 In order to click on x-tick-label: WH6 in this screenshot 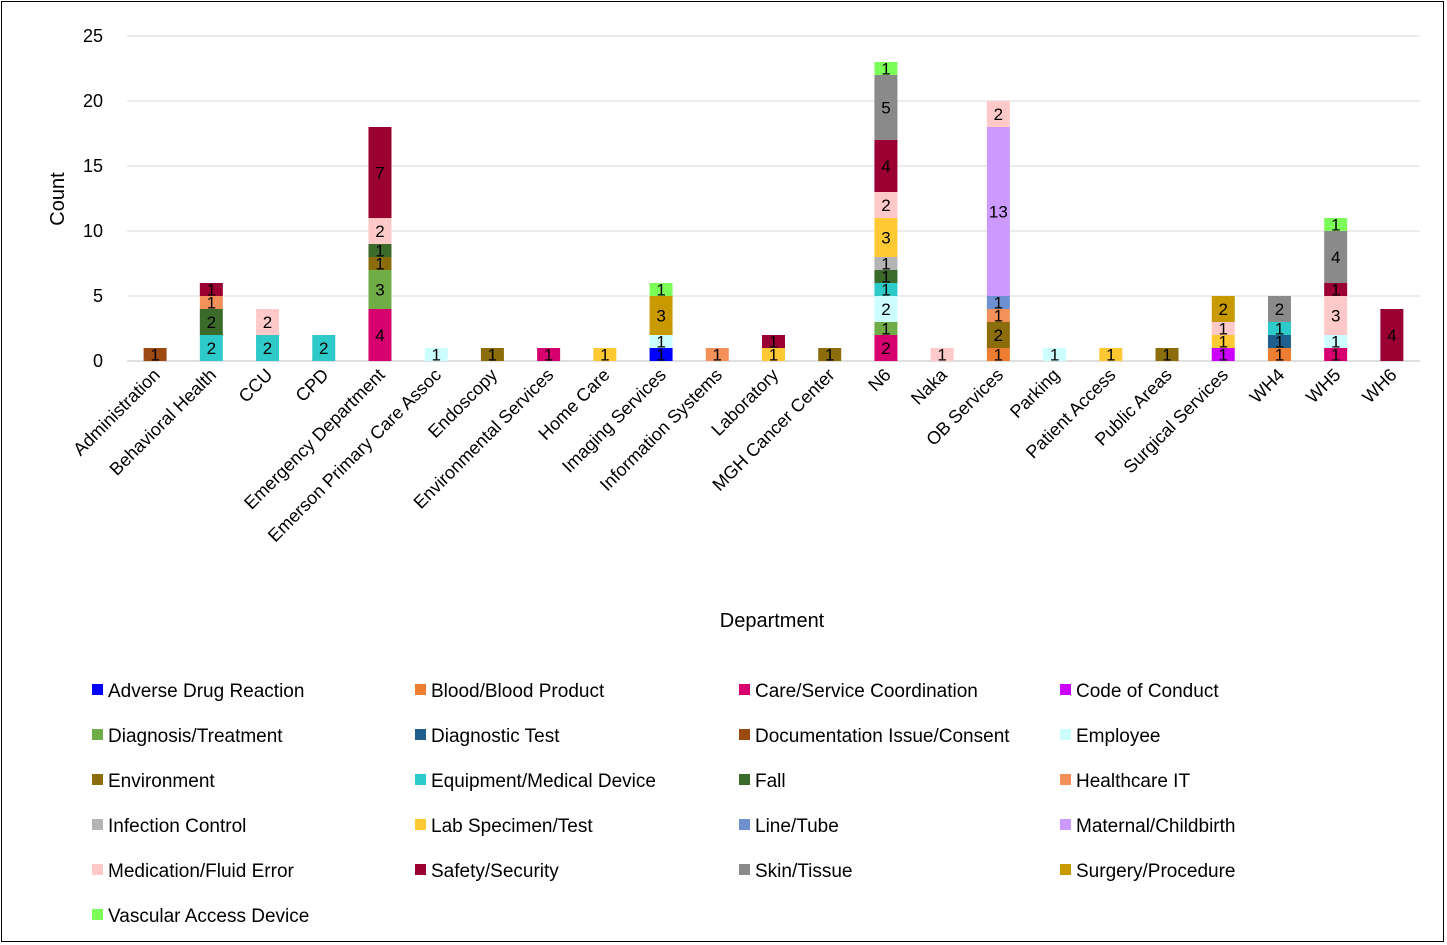, I will do `click(1379, 386)`.